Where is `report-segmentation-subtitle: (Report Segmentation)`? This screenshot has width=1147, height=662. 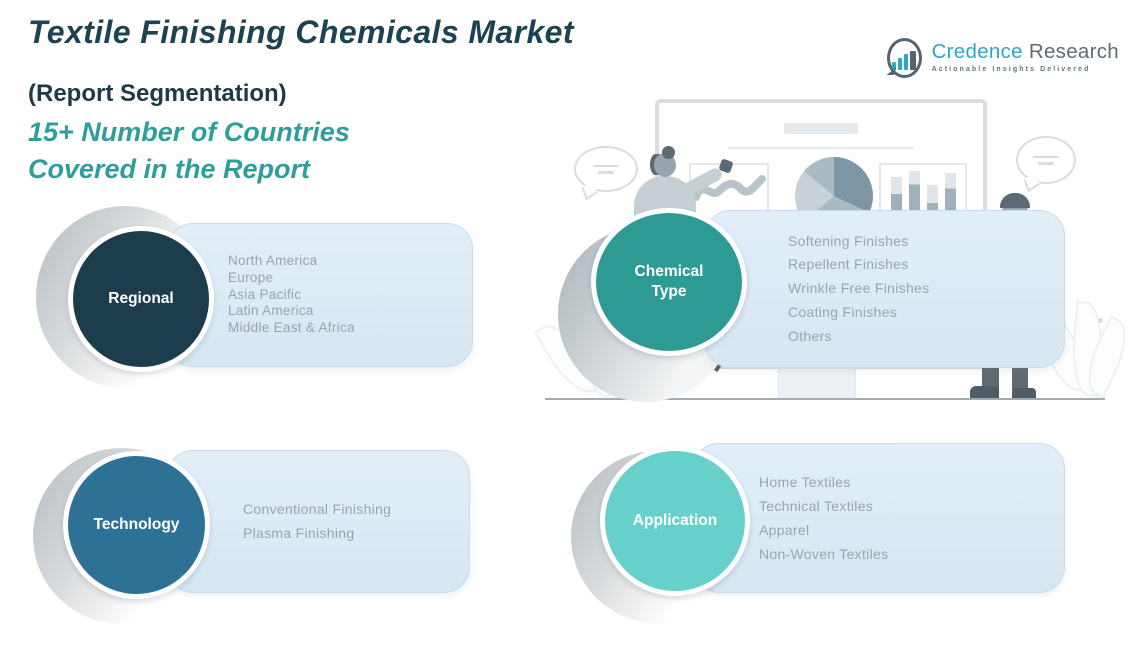 report-segmentation-subtitle: (Report Segmentation) is located at coordinates (157, 93).